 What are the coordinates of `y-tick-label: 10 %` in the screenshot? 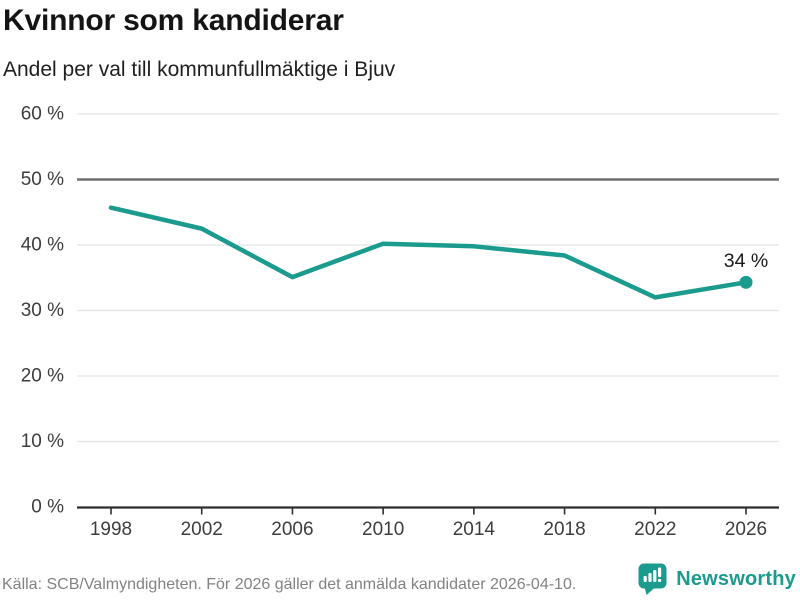 It's located at (42, 441).